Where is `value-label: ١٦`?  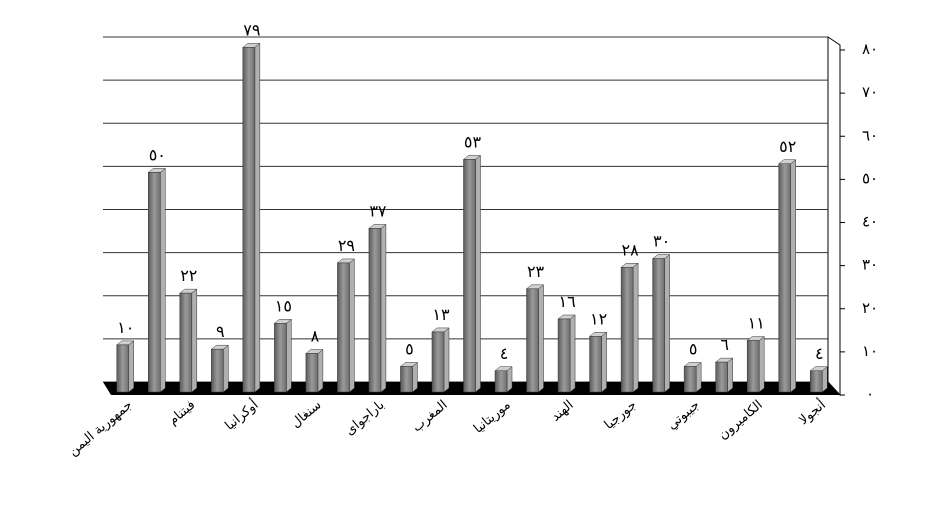 value-label: ١٦ is located at coordinates (566, 301).